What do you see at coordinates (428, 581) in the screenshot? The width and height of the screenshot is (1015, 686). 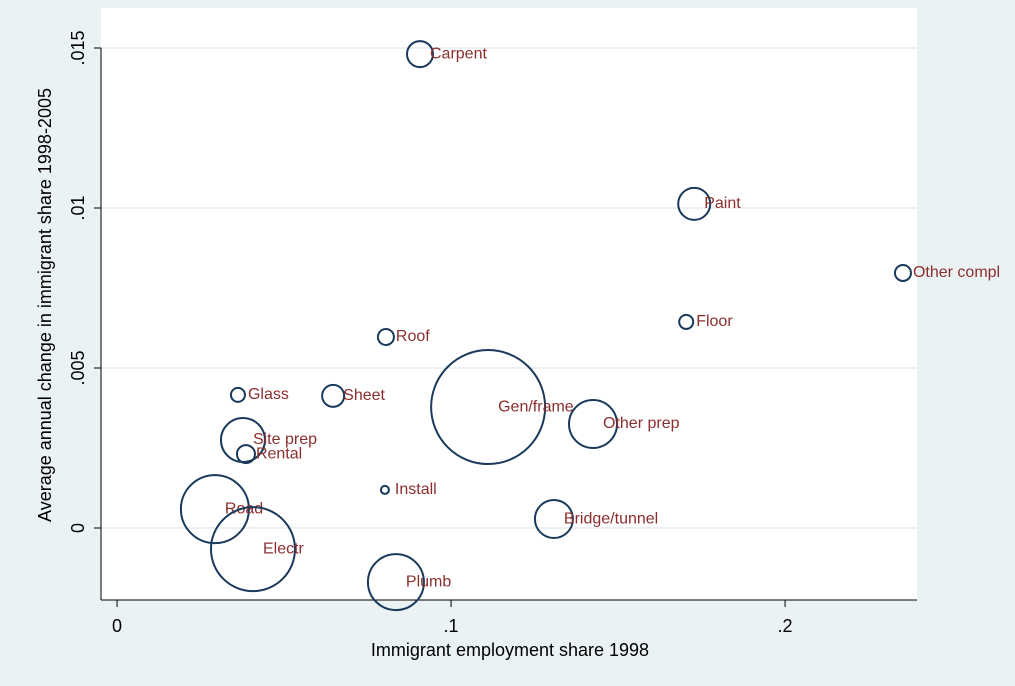 I see `point-label: Plumb` at bounding box center [428, 581].